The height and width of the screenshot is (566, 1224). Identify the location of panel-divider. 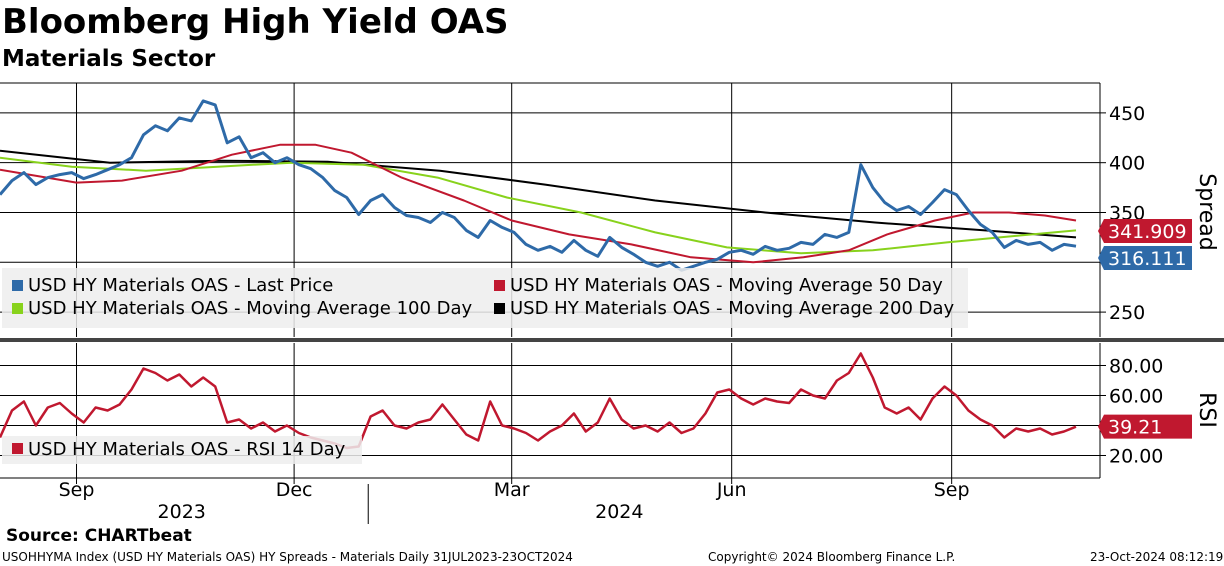
(612, 340).